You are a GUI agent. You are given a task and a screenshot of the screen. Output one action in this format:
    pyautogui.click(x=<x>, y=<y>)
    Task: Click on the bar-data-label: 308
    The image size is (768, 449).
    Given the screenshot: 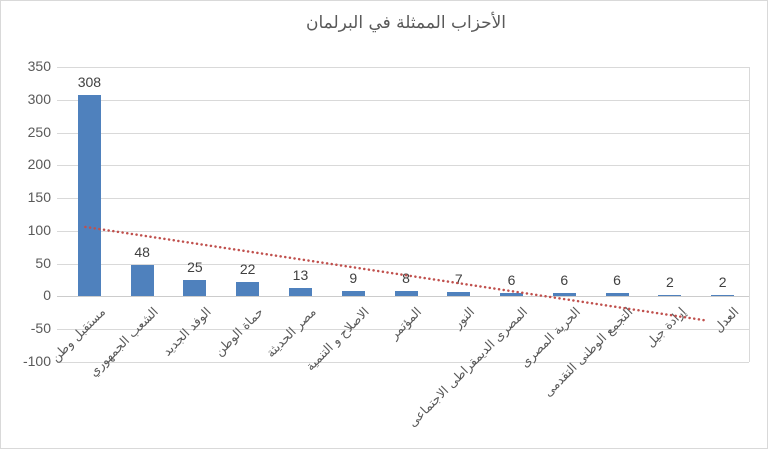 What is the action you would take?
    pyautogui.click(x=89, y=81)
    